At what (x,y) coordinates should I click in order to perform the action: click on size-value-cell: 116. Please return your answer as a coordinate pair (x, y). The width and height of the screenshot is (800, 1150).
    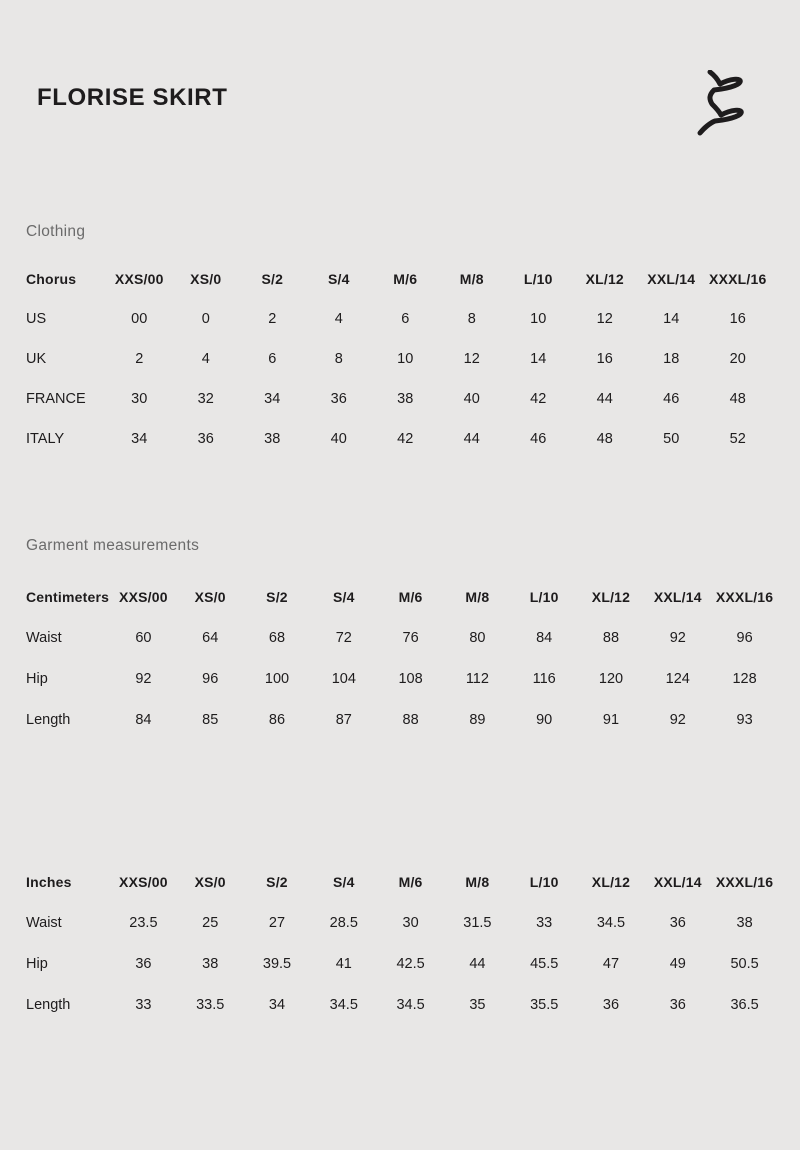
    Looking at the image, I should click on (544, 679).